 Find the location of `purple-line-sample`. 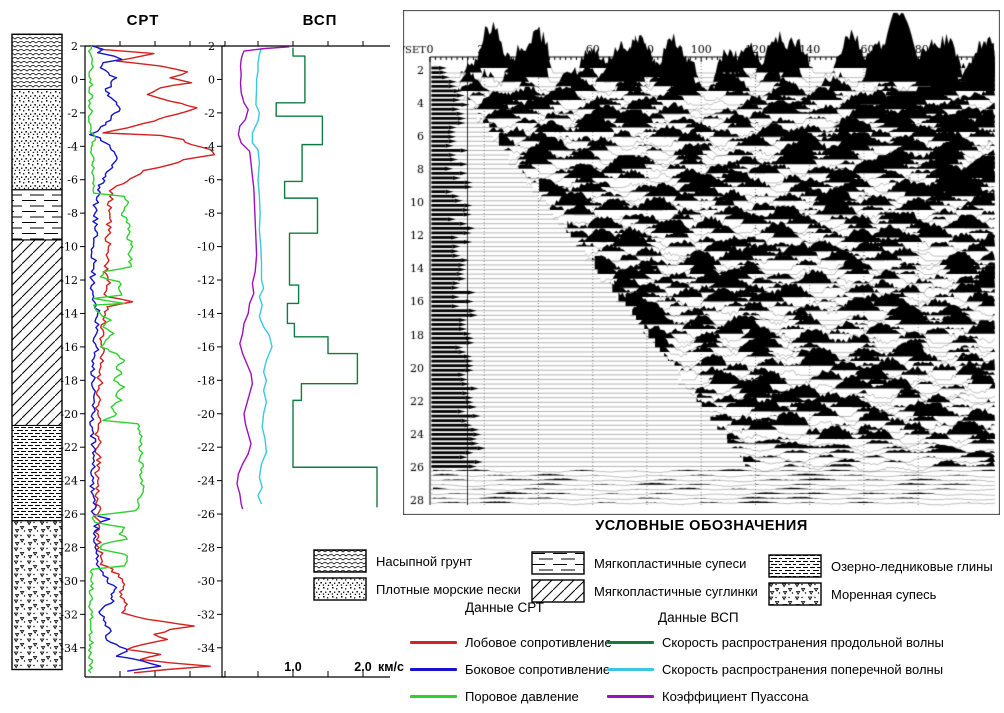

purple-line-sample is located at coordinates (630, 696).